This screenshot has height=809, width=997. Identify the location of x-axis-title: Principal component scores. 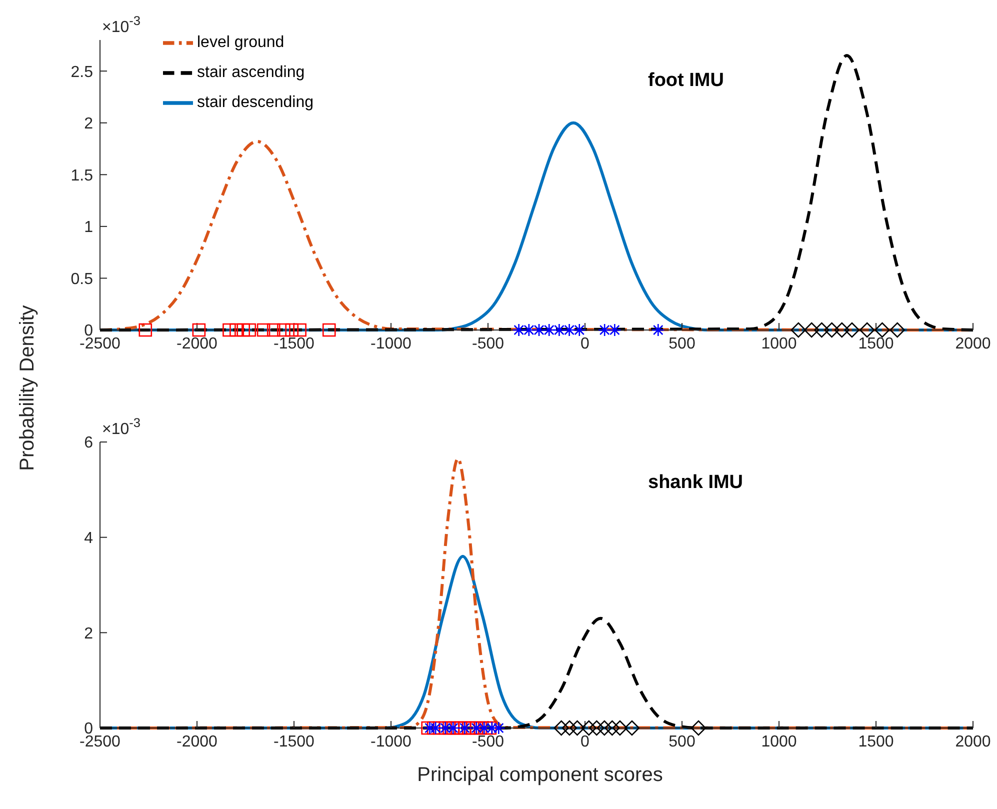
(540, 775).